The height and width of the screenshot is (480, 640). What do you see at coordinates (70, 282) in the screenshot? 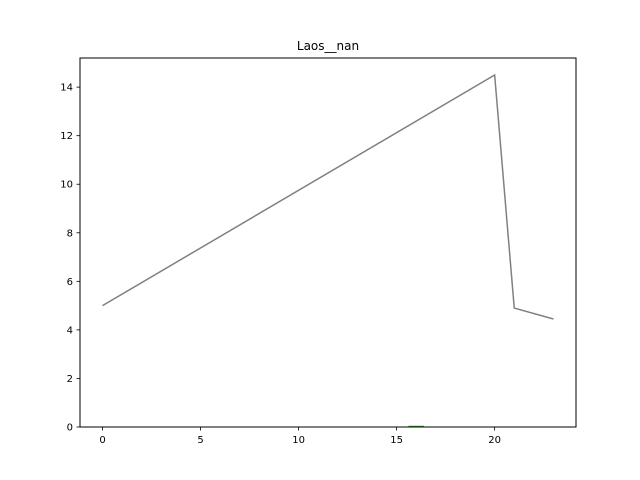
I see `y-tick-label: 6` at bounding box center [70, 282].